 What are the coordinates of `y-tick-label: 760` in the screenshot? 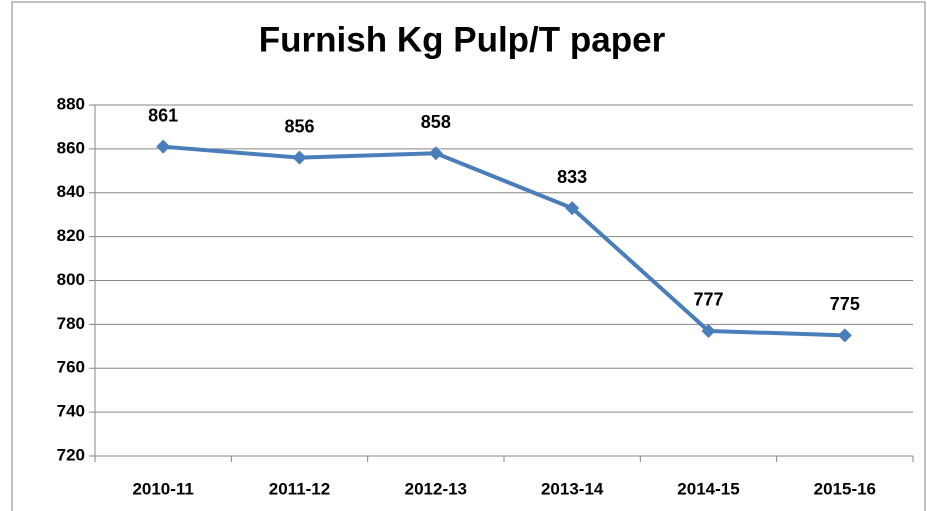 It's located at (71, 367).